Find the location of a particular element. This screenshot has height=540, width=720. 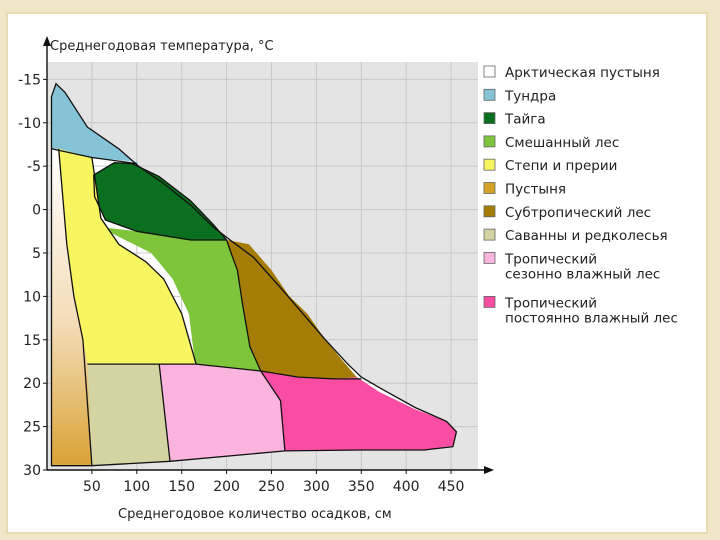

desert-gradient-strip is located at coordinates (71, 307).